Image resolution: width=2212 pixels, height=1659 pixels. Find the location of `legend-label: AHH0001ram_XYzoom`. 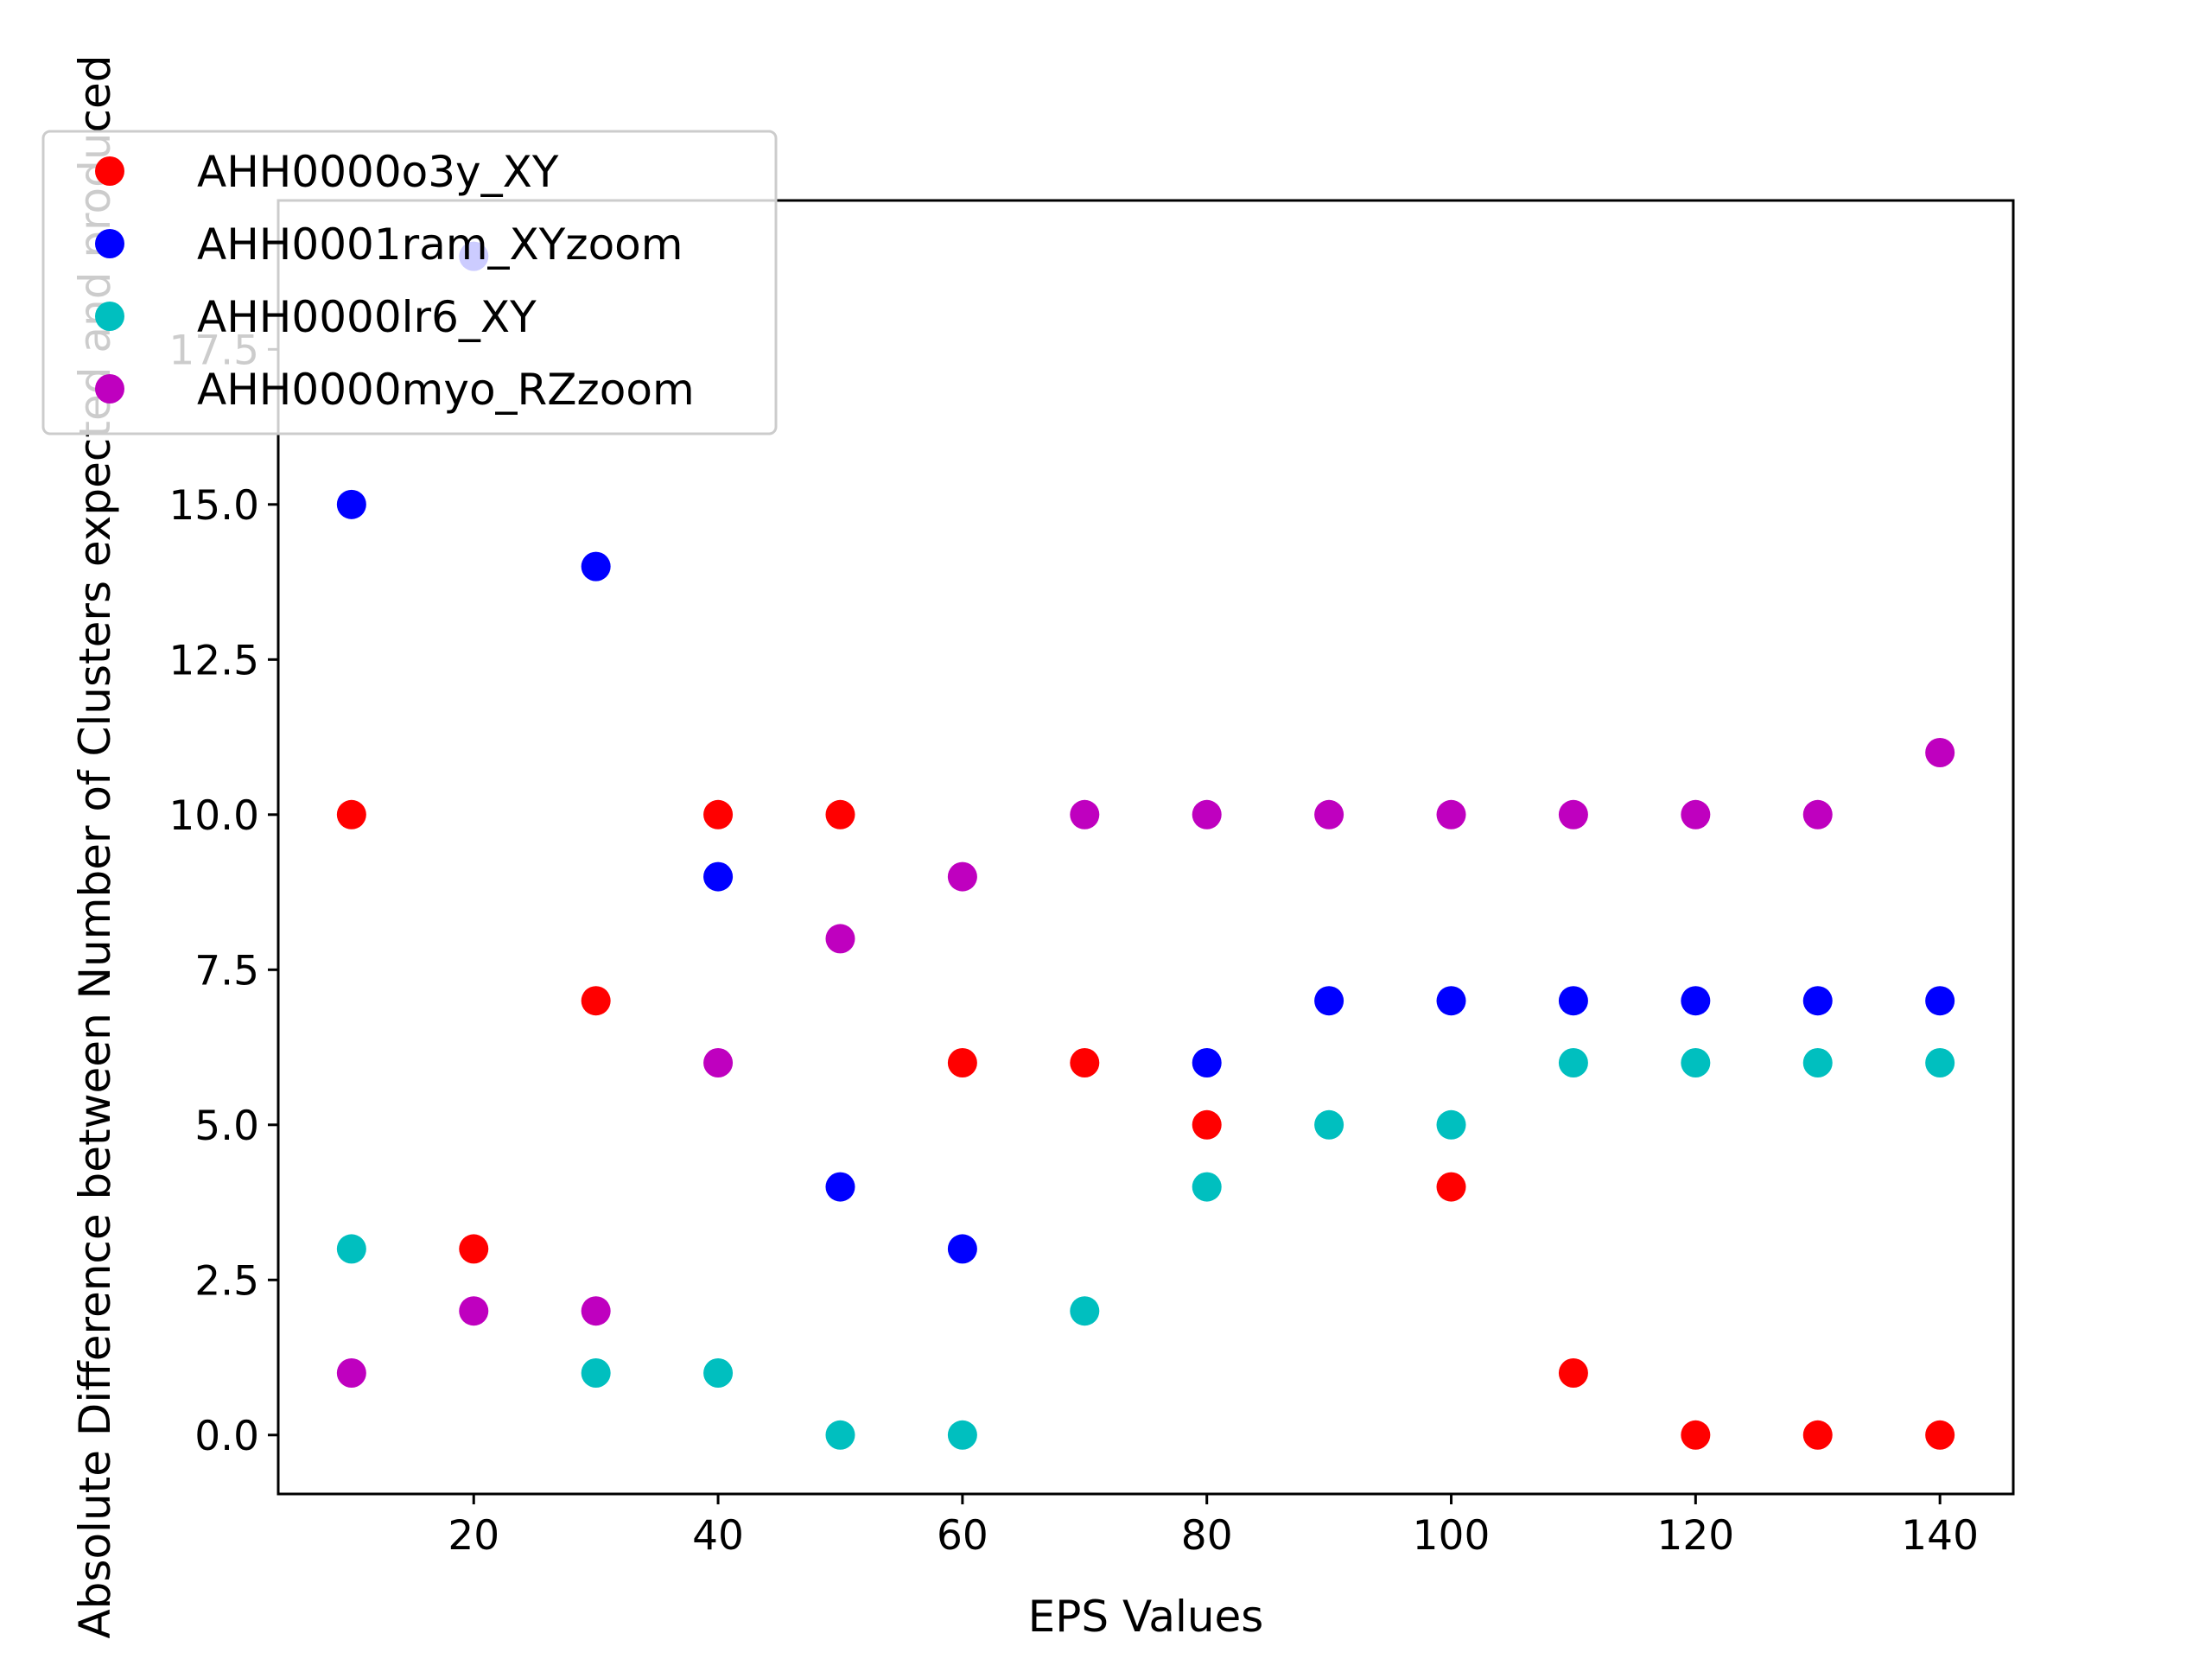

legend-label: AHH0001ram_XYzoom is located at coordinates (440, 244).